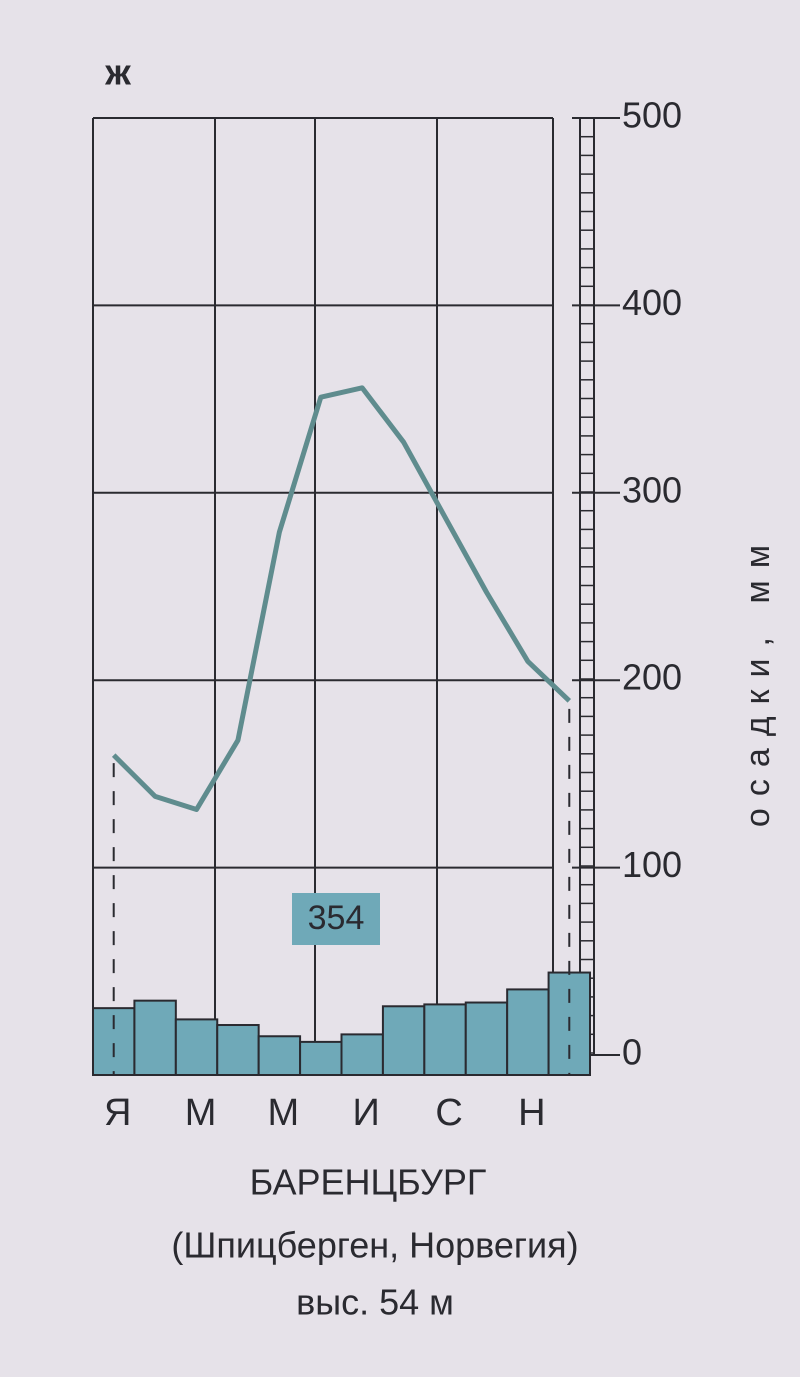  I want to click on x-tick-label: Я, so click(117, 1113).